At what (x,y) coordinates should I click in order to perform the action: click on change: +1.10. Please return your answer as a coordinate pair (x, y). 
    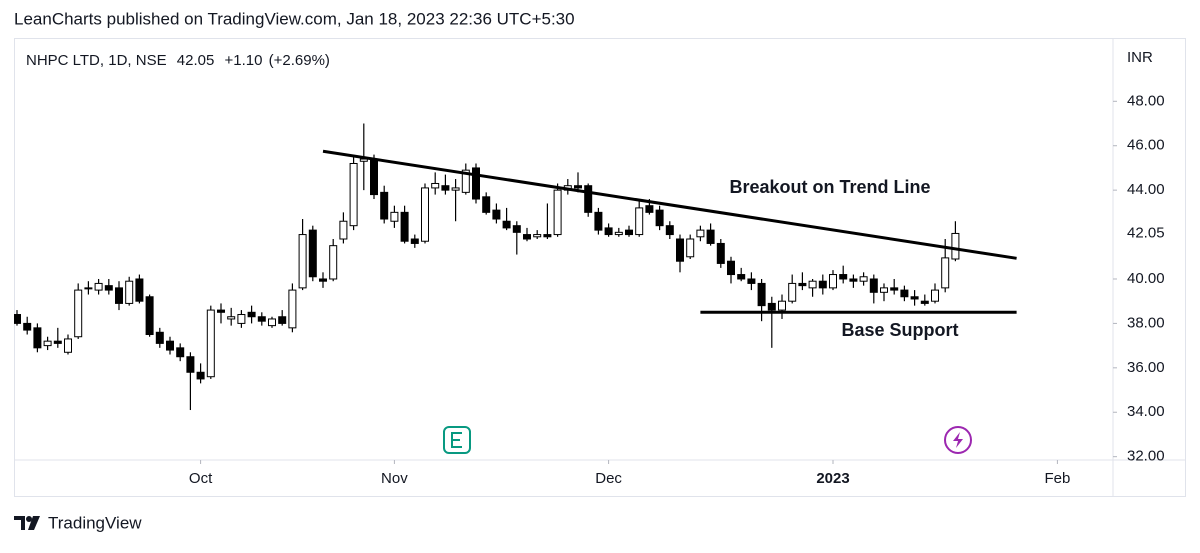
    Looking at the image, I should click on (243, 60).